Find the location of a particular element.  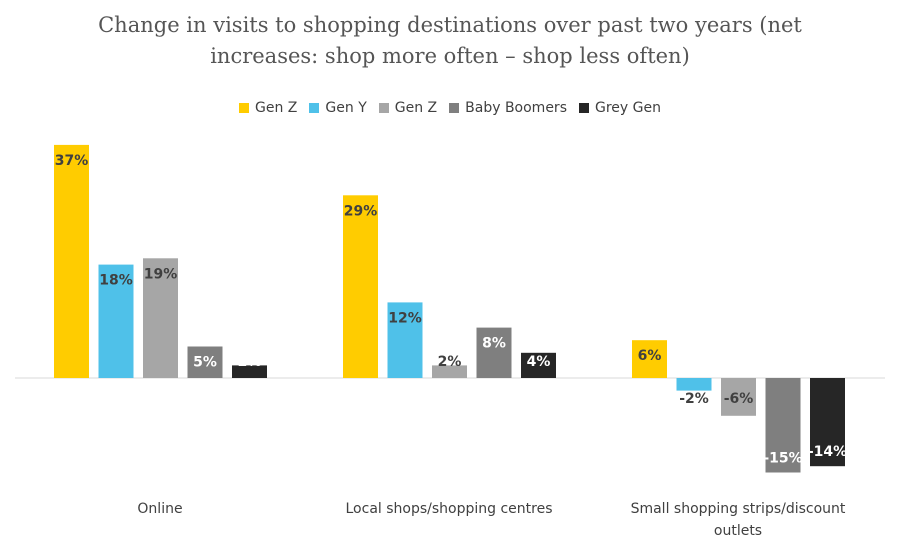

data-label: -2% is located at coordinates (694, 399).